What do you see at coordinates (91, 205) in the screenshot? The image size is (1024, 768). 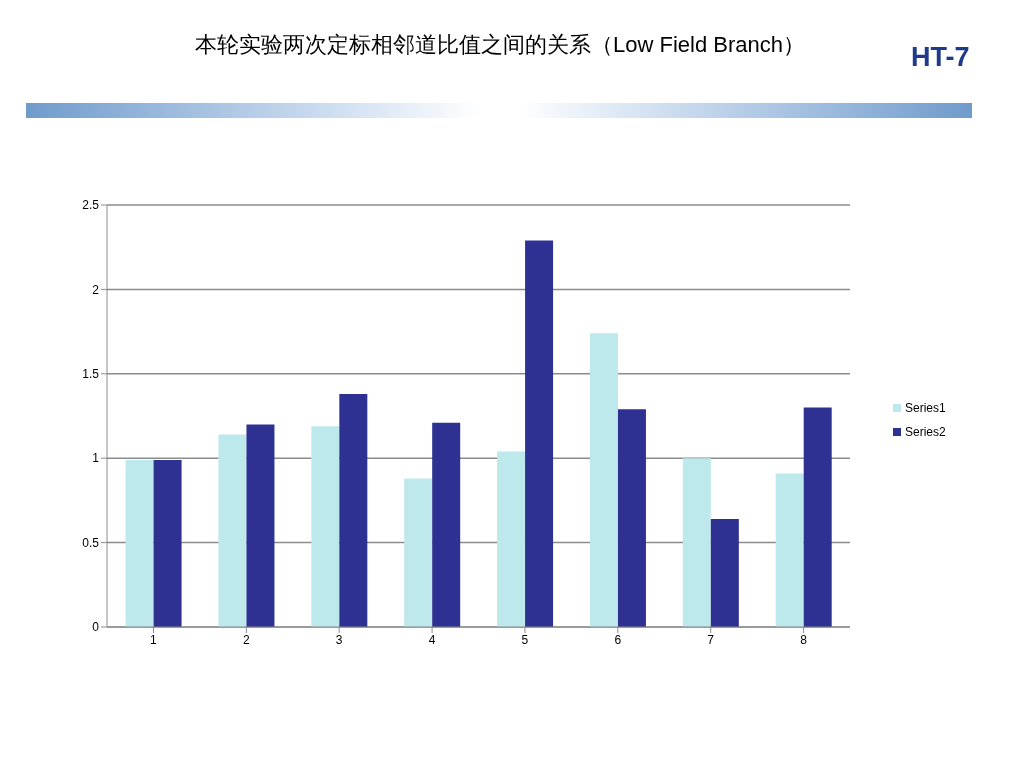 I see `y-tick-label: 2.5` at bounding box center [91, 205].